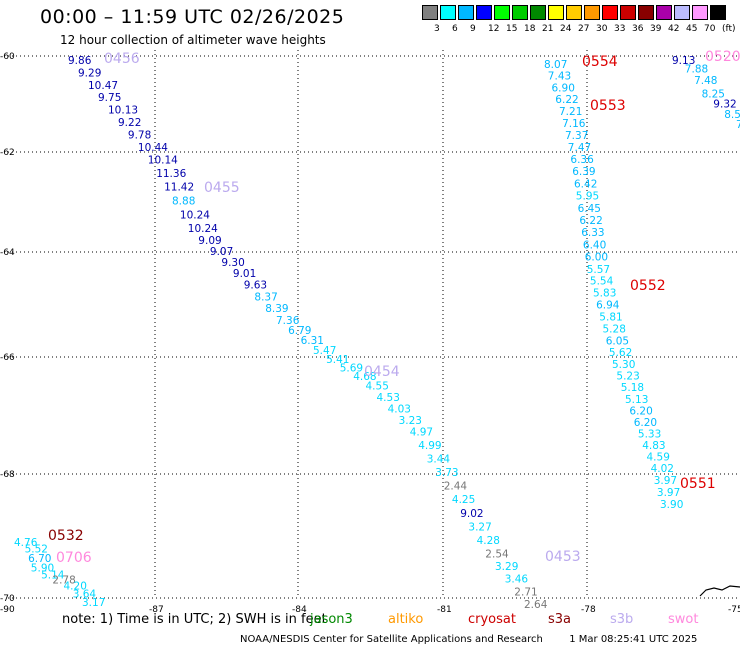 Image resolution: width=740 pixels, height=650 pixels. What do you see at coordinates (195, 215) in the screenshot?
I see `wave-height-value: 10.24` at bounding box center [195, 215].